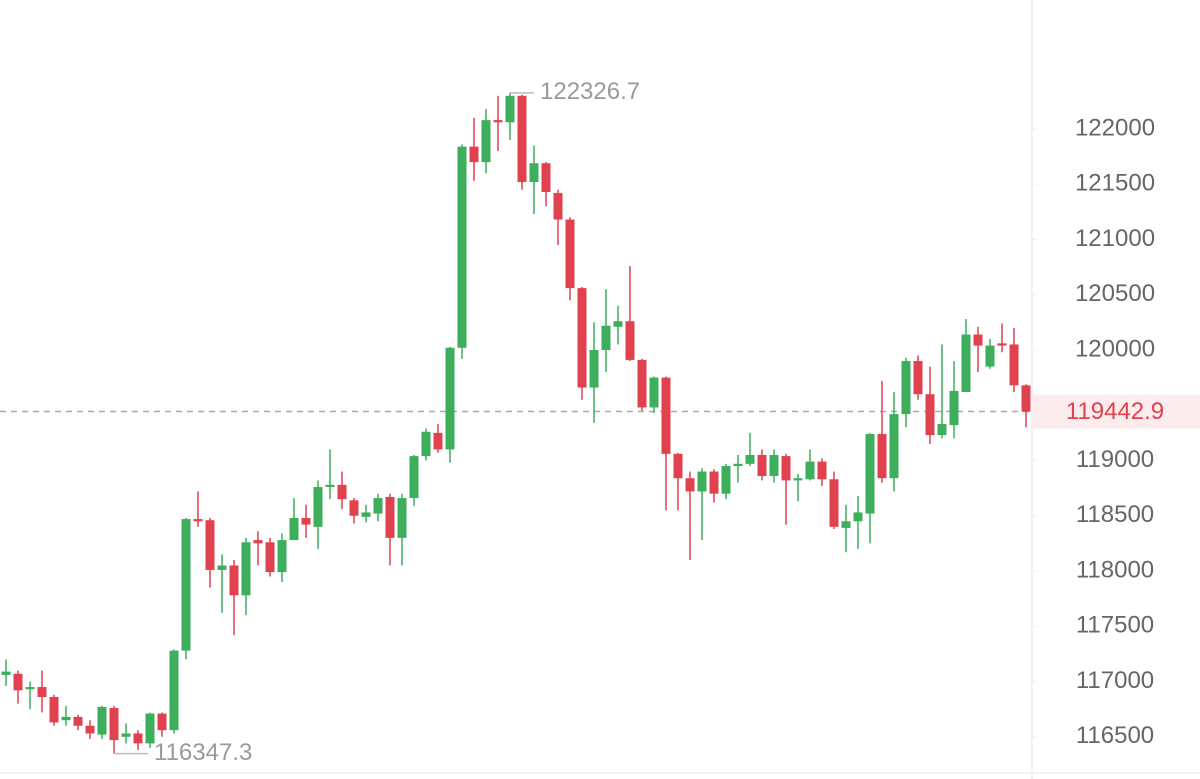  I want to click on y-tick-label: 117500, so click(1115, 625).